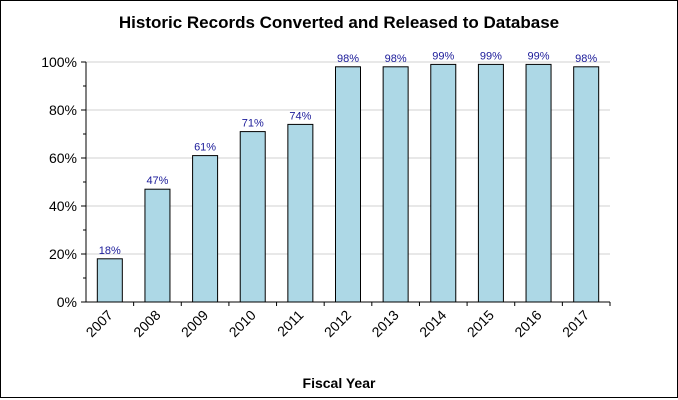 This screenshot has height=400, width=678. What do you see at coordinates (110, 251) in the screenshot?
I see `data-label: 18%` at bounding box center [110, 251].